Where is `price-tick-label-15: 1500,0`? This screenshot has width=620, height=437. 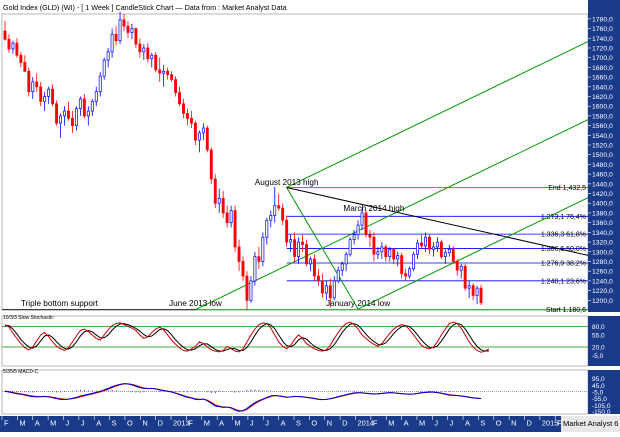
price-tick-label-15: 1500,0 is located at coordinates (602, 155).